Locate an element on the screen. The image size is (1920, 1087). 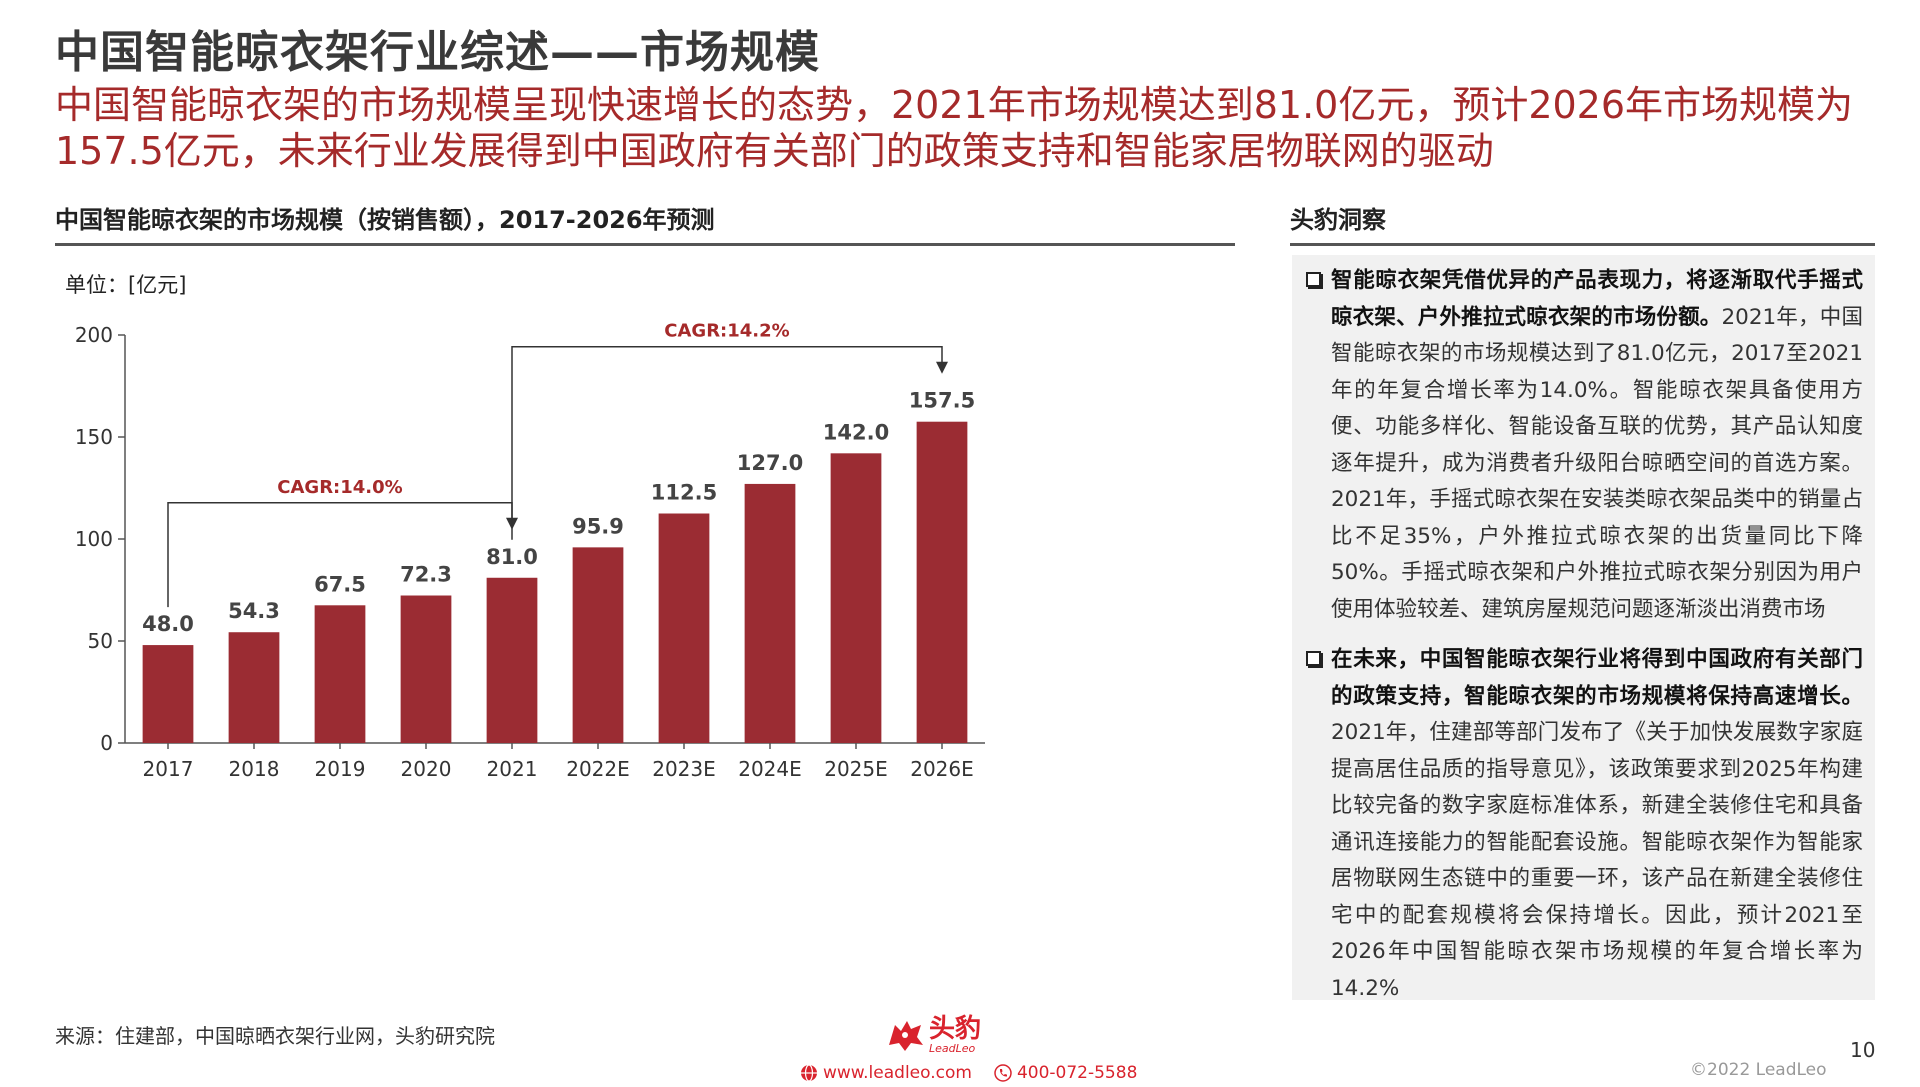
insight-section-divider is located at coordinates (1582, 244).